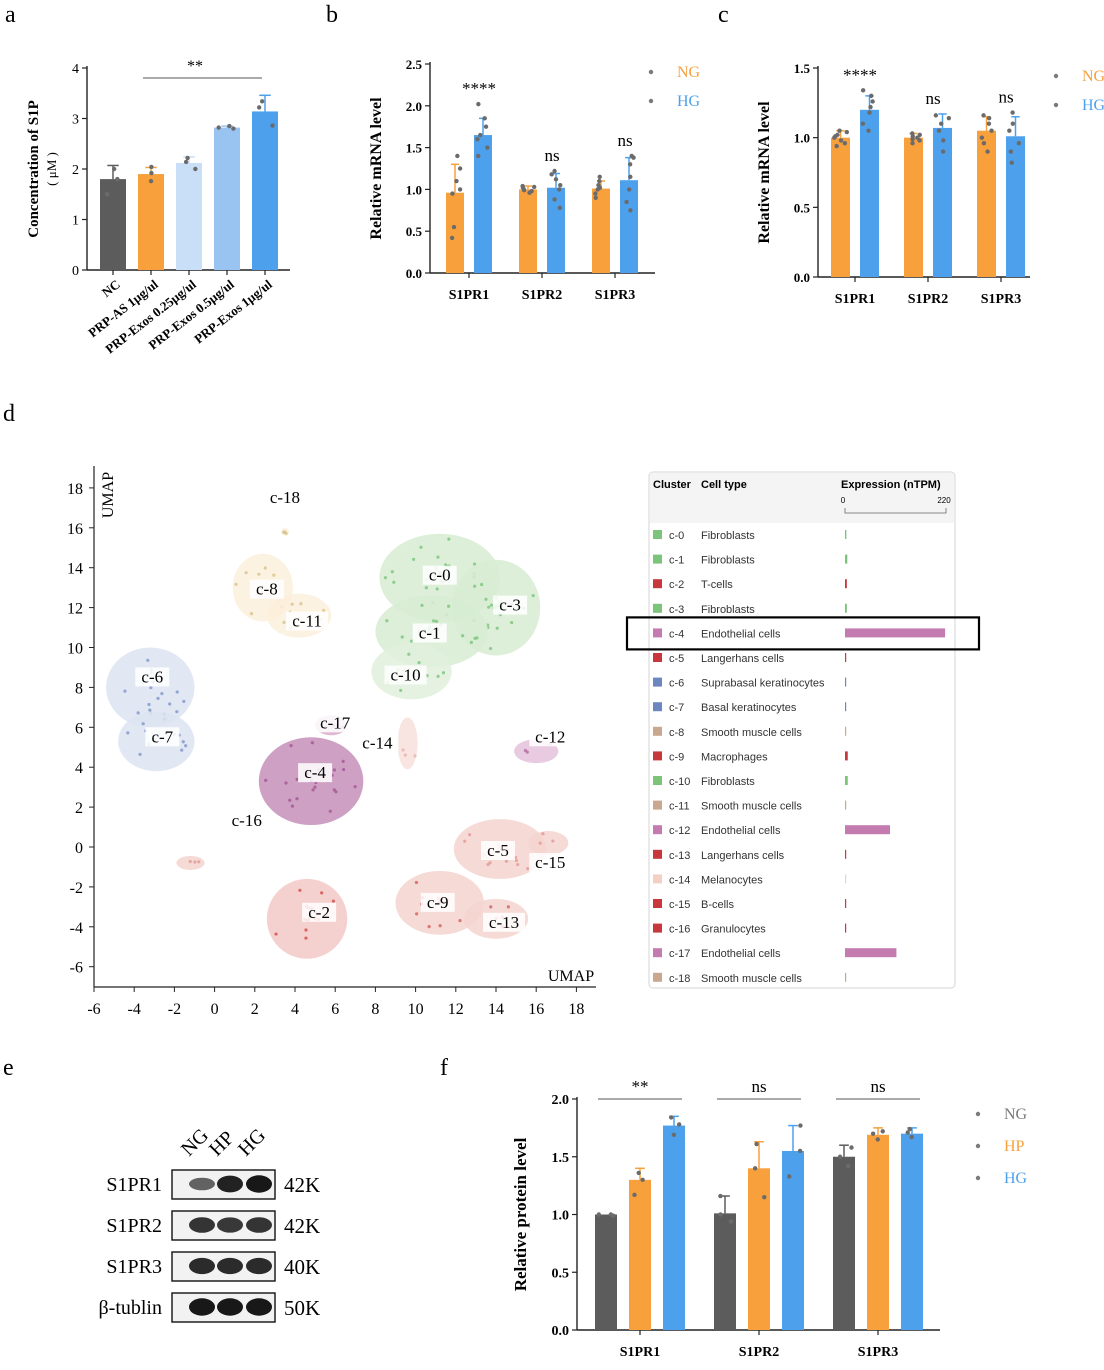 The width and height of the screenshot is (1104, 1370). Describe the element at coordinates (267, 589) in the screenshot. I see `cluster-label: c-8` at that location.